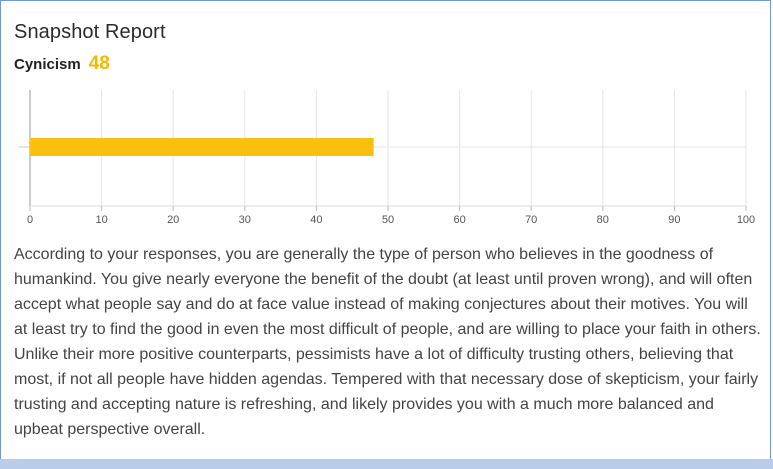  What do you see at coordinates (386, 464) in the screenshot?
I see `bottom-strip` at bounding box center [386, 464].